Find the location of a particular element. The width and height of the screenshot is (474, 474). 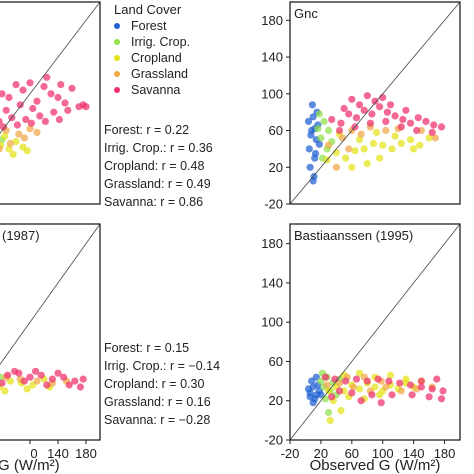

y-tick-label: 60 is located at coordinates (276, 361).